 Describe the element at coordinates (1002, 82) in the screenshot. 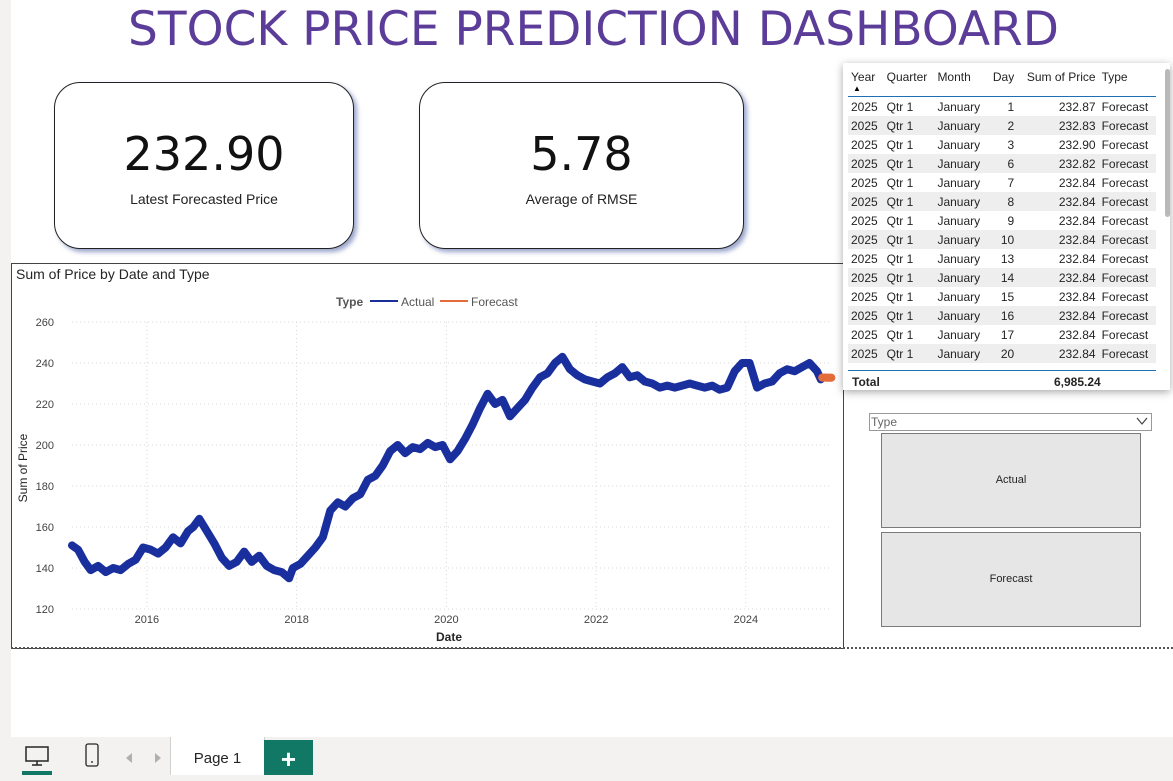

I see `column-header: Day` at that location.